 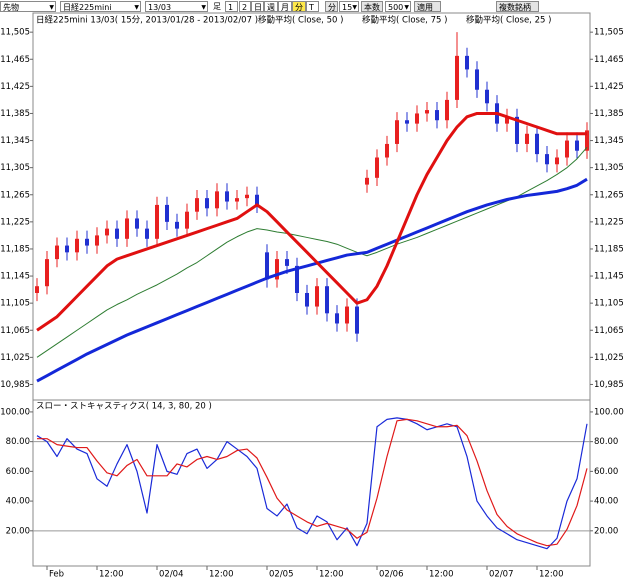 What do you see at coordinates (245, 6) in the screenshot?
I see `period-button: 2` at bounding box center [245, 6].